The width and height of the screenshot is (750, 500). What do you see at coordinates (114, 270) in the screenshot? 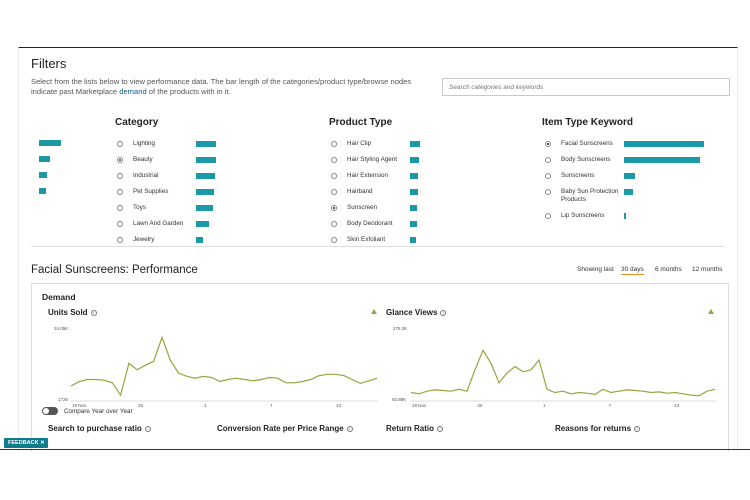
I see `performance-title: Facial Sunscreens: Performance` at bounding box center [114, 270].